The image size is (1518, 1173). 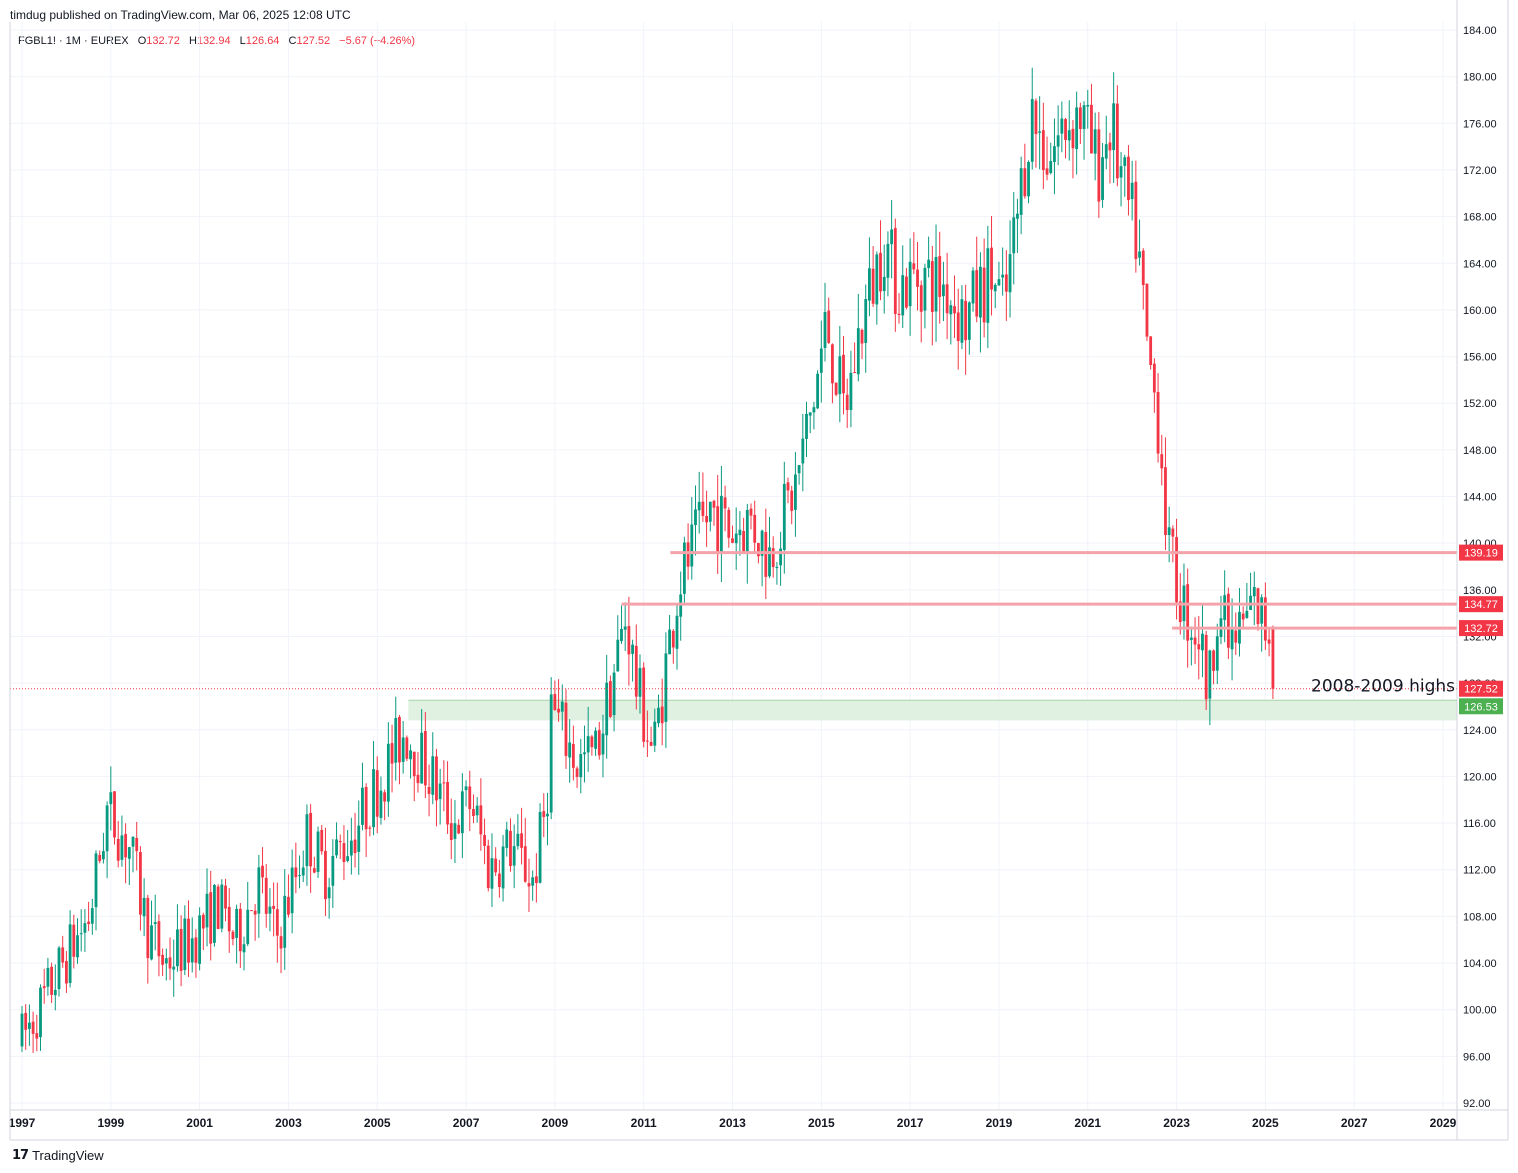 I want to click on legend-low: 126.64, so click(x=262, y=41).